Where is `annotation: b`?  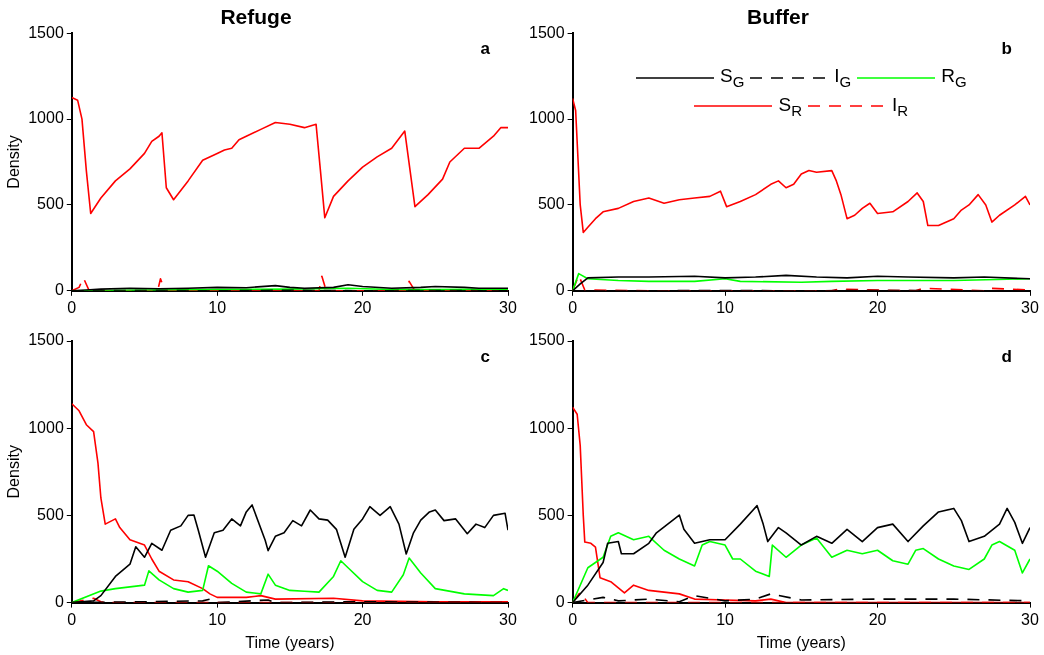
annotation: b is located at coordinates (1006, 49).